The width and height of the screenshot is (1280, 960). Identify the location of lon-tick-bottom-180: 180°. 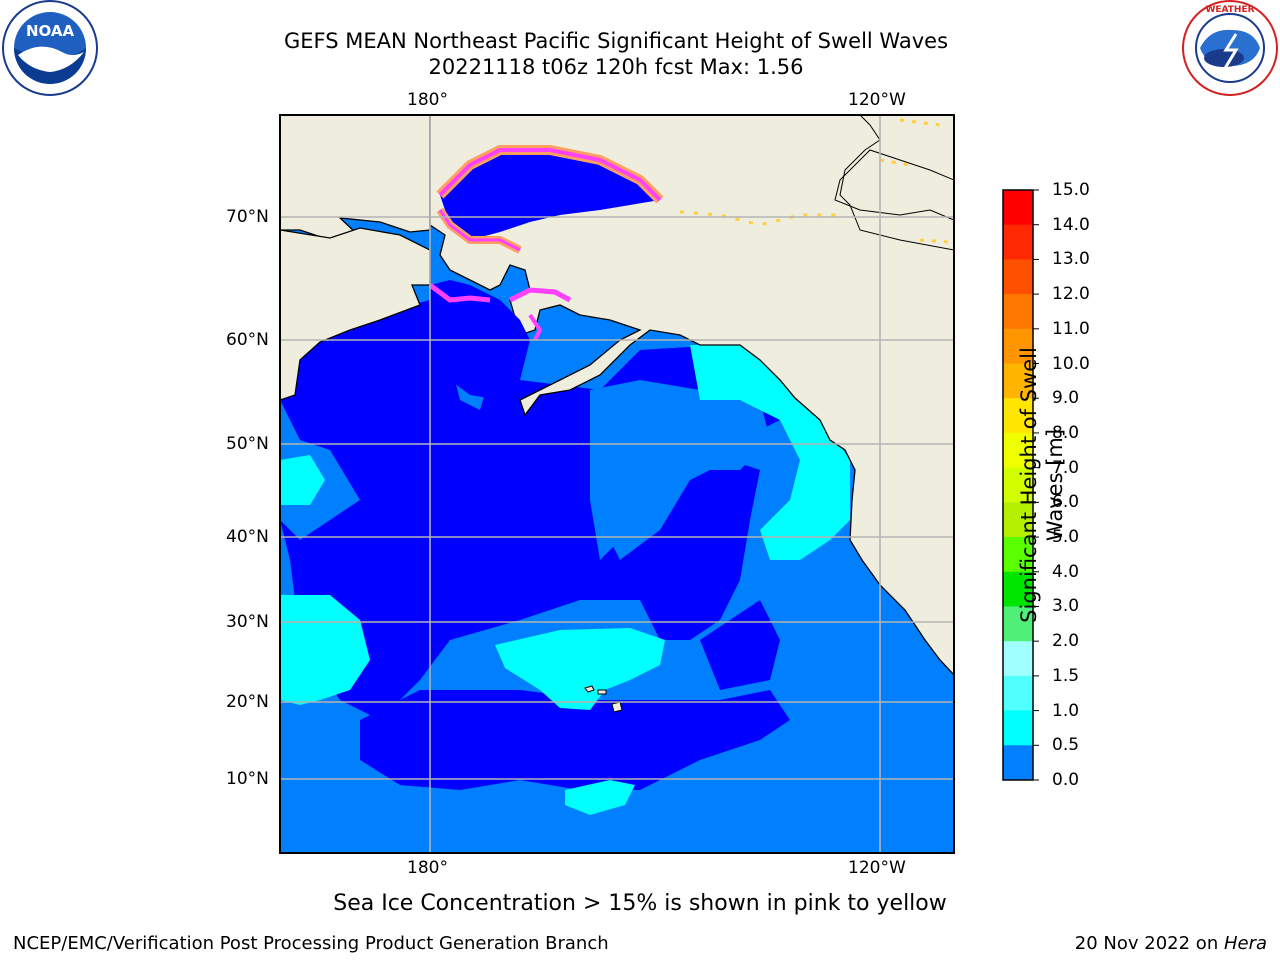
(427, 868).